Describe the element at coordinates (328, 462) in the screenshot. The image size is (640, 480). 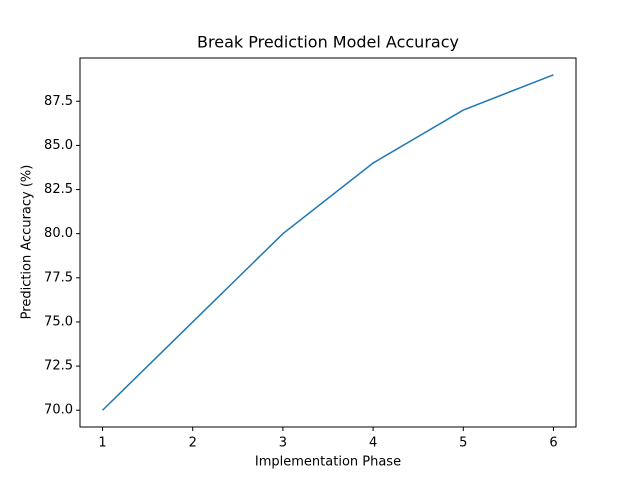
I see `x-axis-label: Implementation Phase` at that location.